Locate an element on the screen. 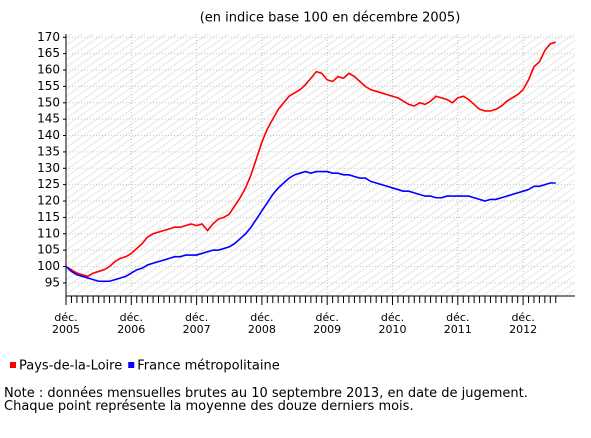  y-tick-label: 95 is located at coordinates (52, 282).